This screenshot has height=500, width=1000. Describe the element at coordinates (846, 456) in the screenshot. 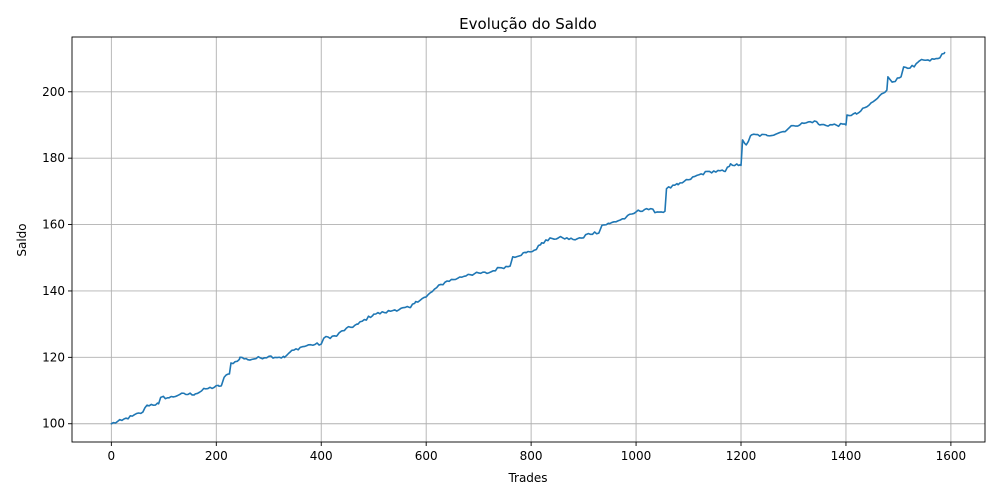

I see `x-tick-label: 1400` at that location.